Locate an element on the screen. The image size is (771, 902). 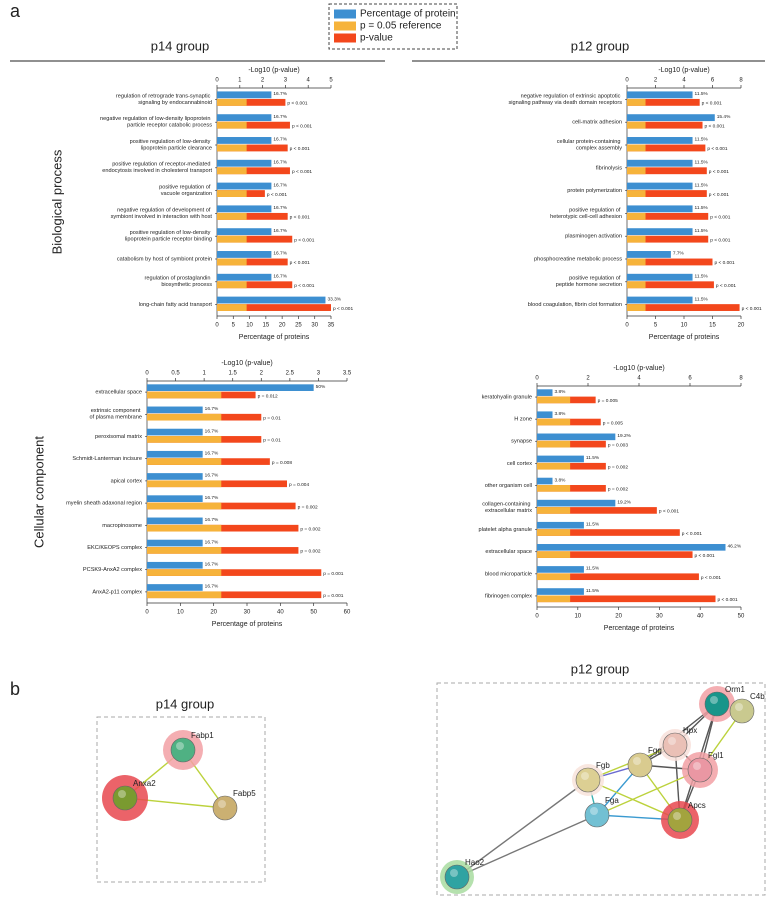
node-label: Fgg is located at coordinates (655, 750).